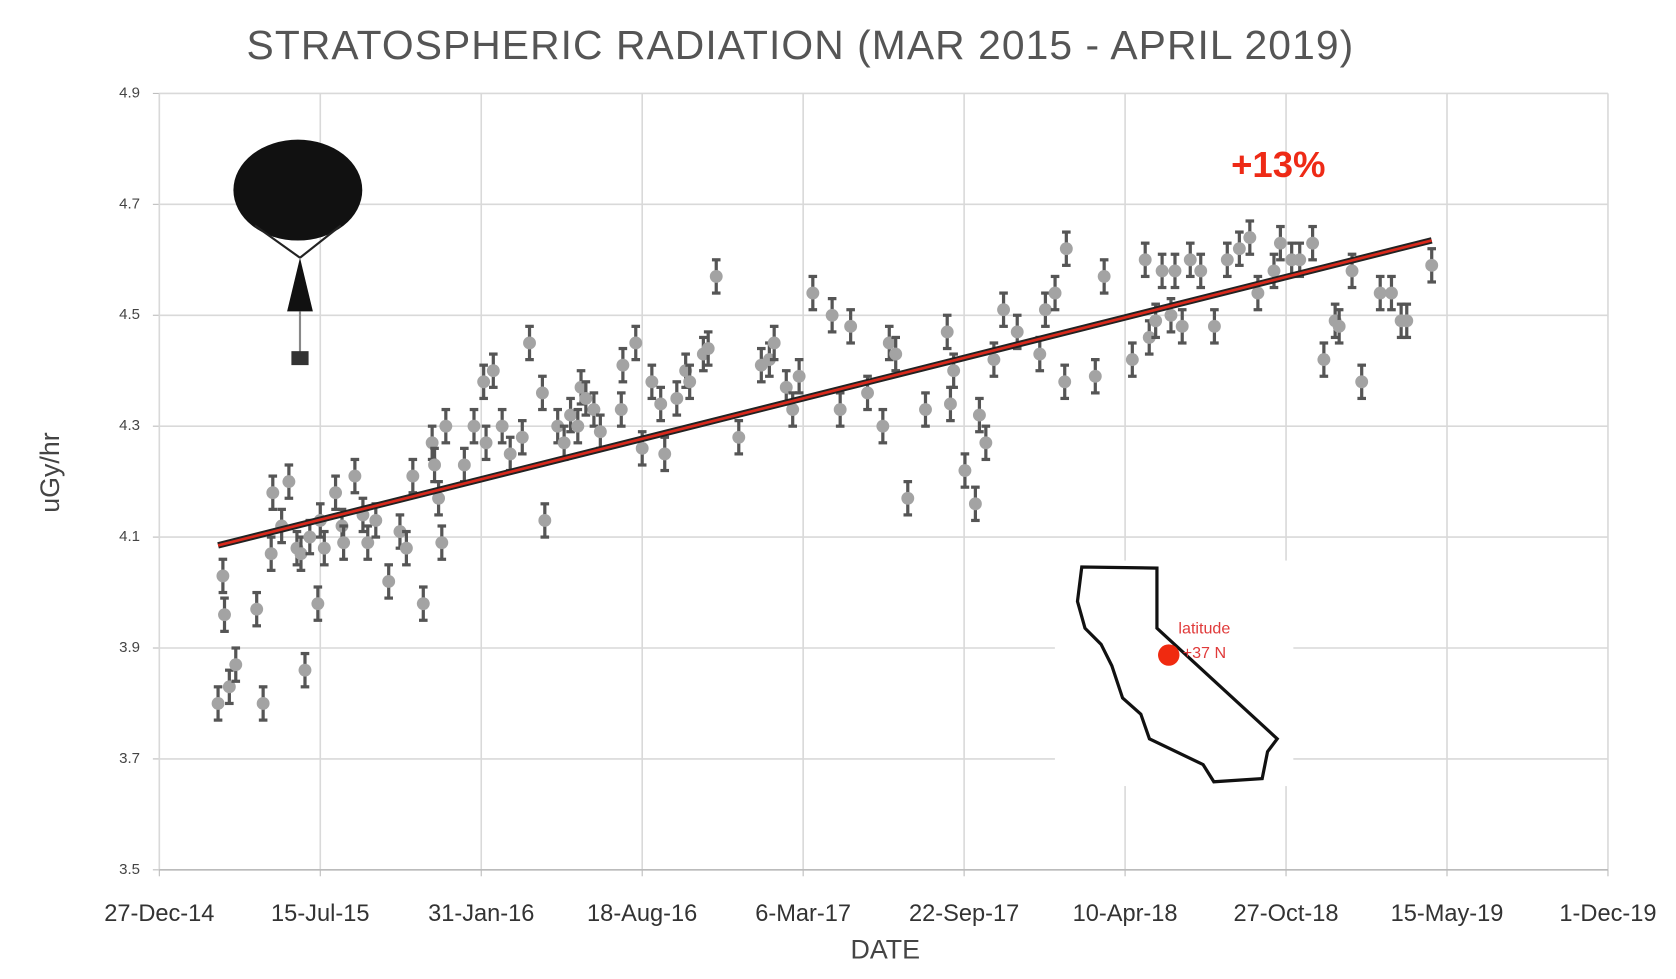  What do you see at coordinates (1278, 164) in the screenshot?
I see `trend-annotation: +13%` at bounding box center [1278, 164].